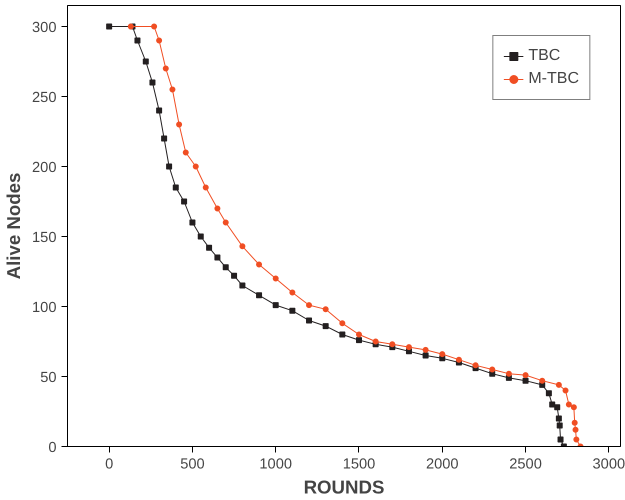  What do you see at coordinates (52, 448) in the screenshot?
I see `y-tick-label: 0` at bounding box center [52, 448].